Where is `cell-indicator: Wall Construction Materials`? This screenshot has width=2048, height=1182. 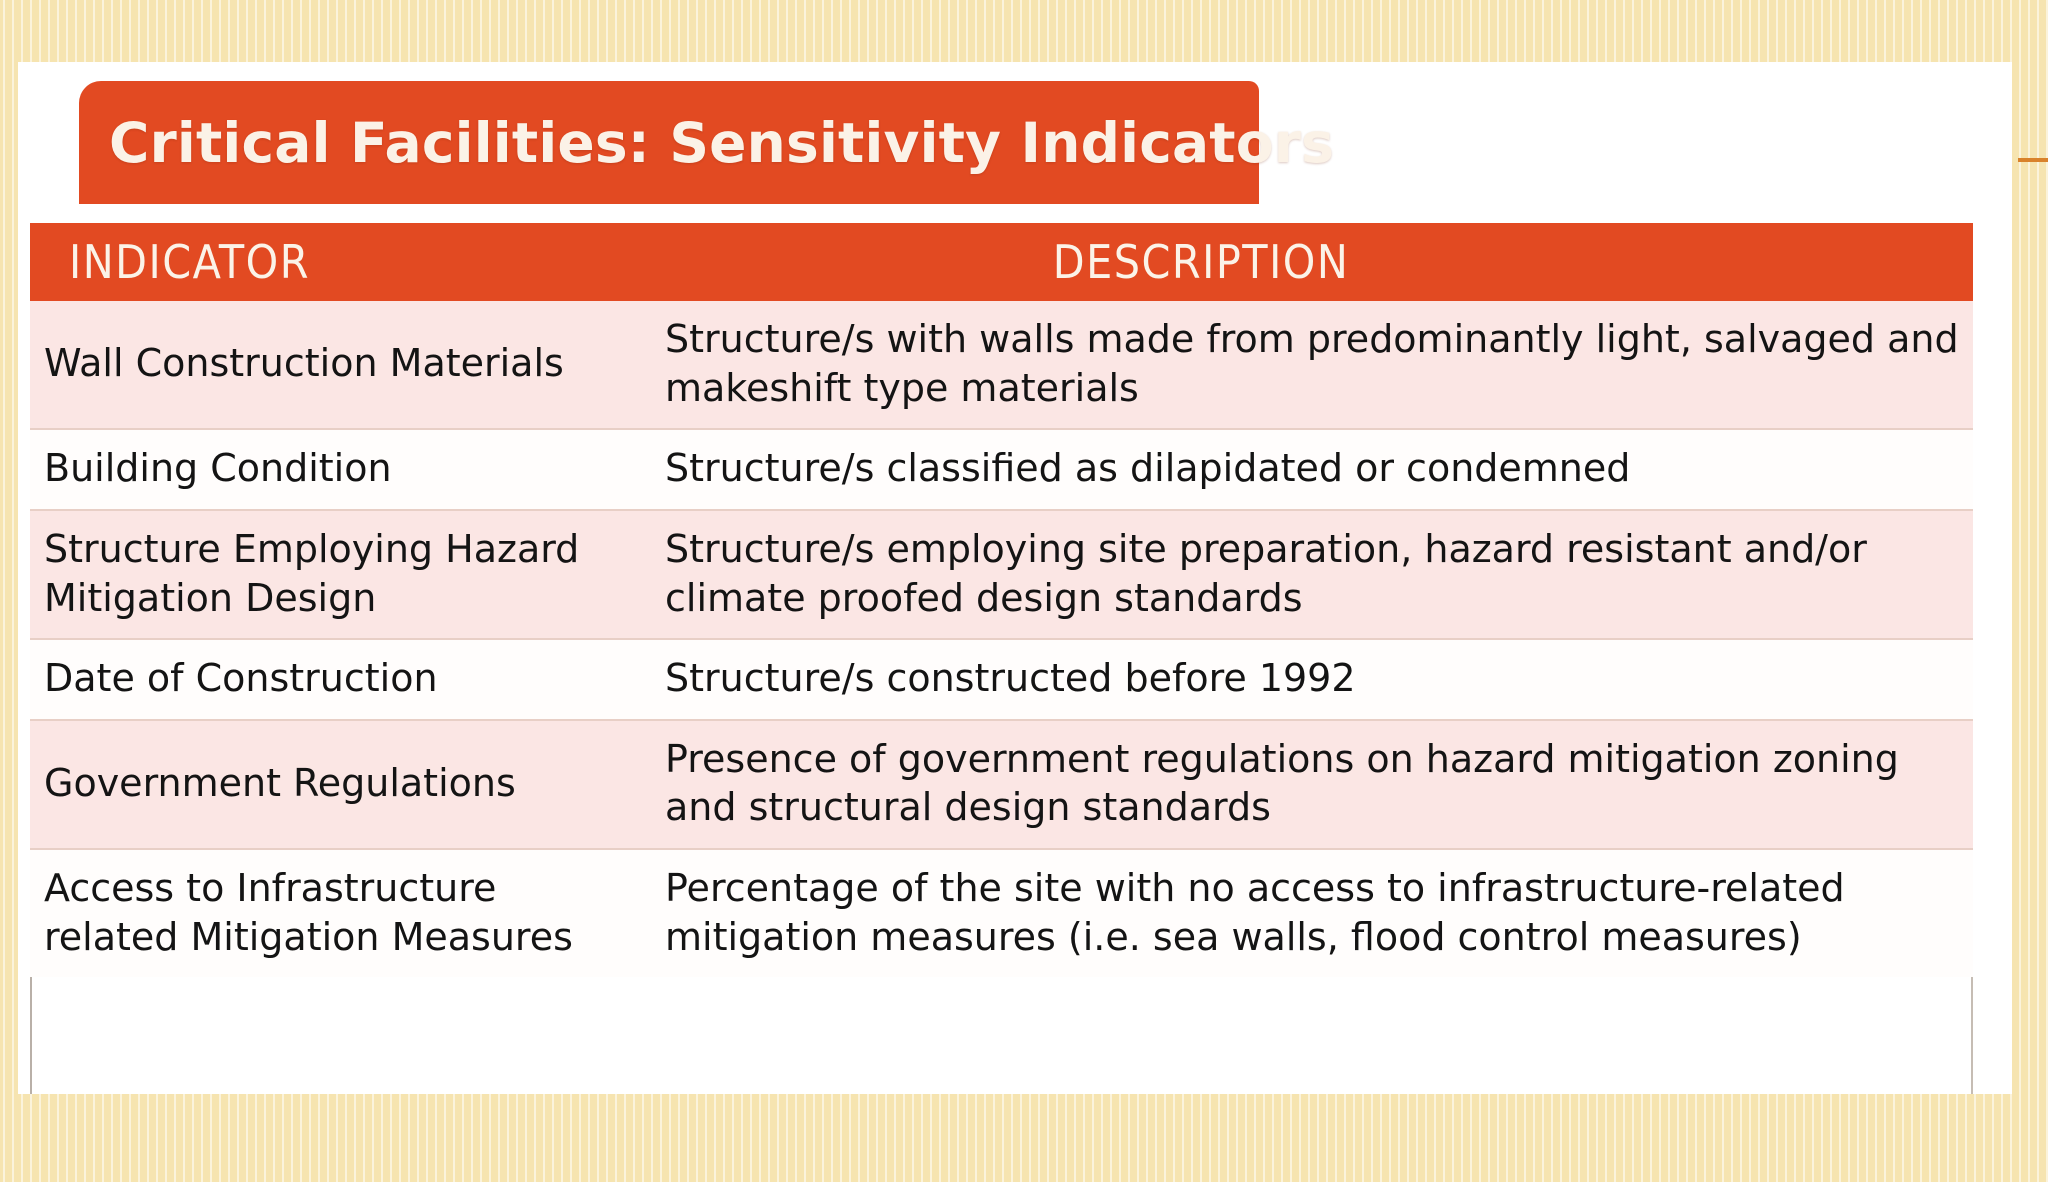 cell-indicator: Wall Construction Materials is located at coordinates (339, 365).